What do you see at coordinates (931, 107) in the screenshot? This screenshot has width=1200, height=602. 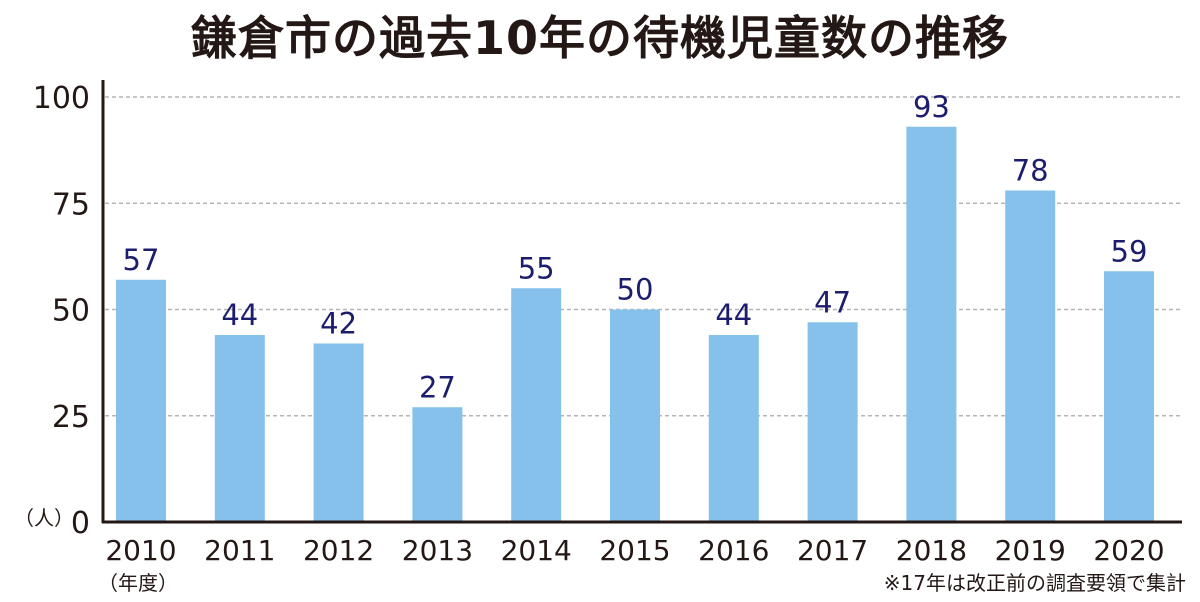 I see `data-label-2018: 93` at bounding box center [931, 107].